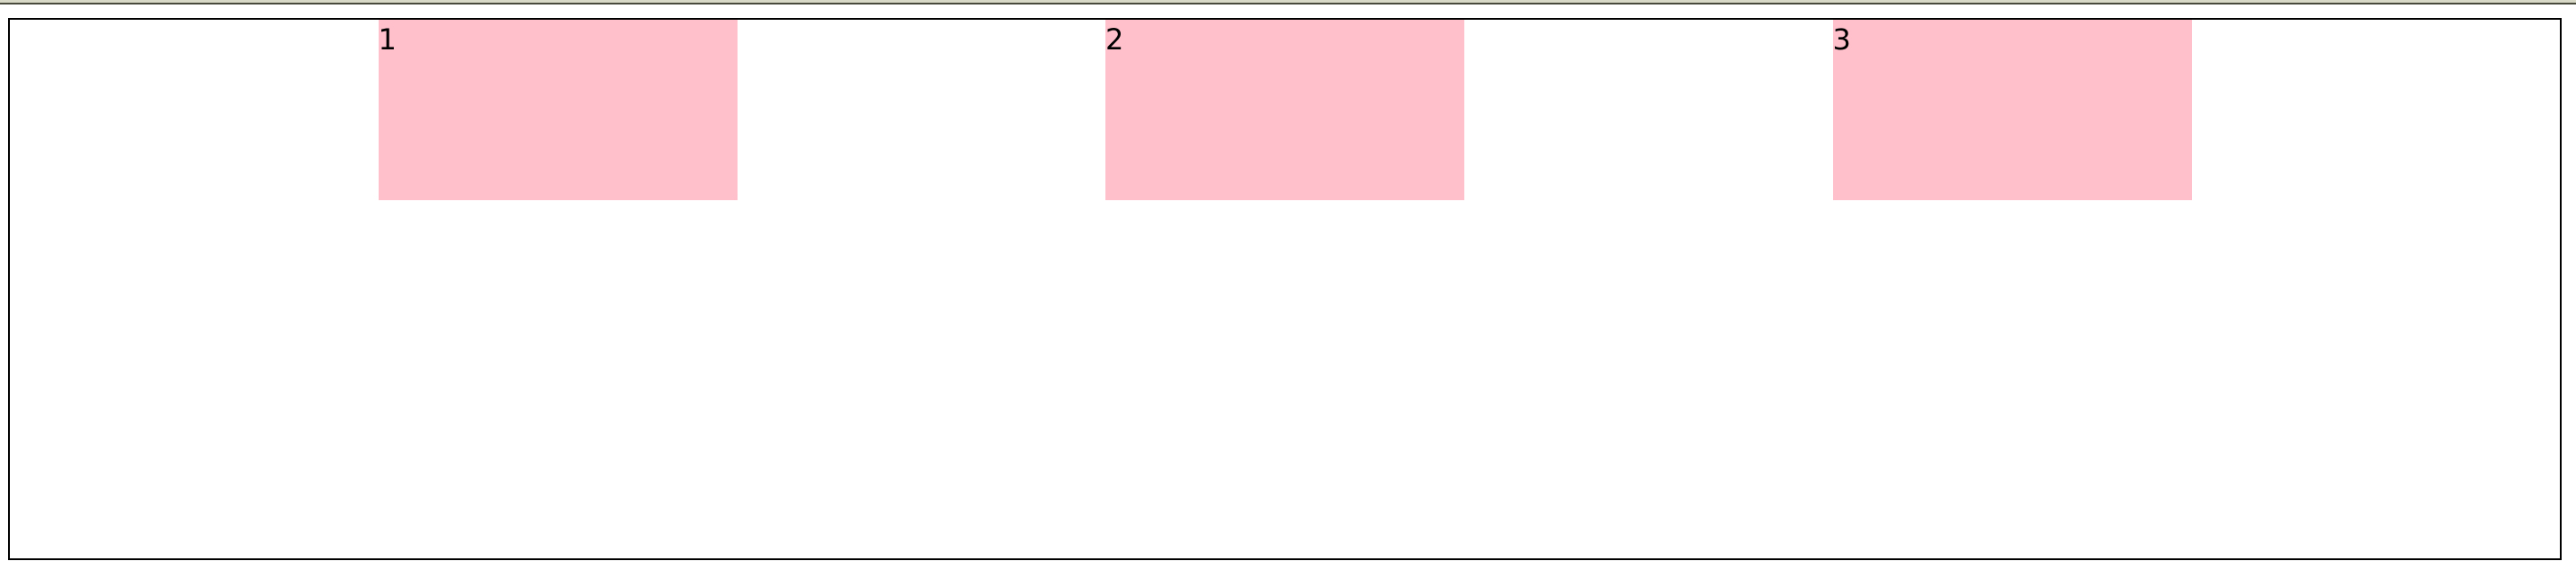 The image size is (2576, 570). What do you see at coordinates (1284, 110) in the screenshot?
I see `flex-item-2: 2` at bounding box center [1284, 110].